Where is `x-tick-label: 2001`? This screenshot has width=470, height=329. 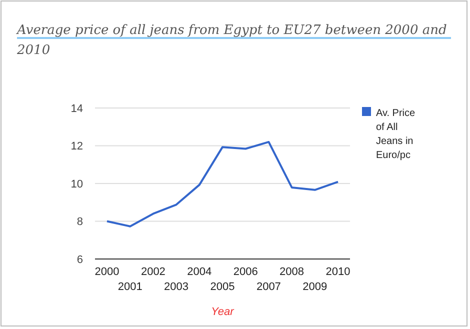
x-tick-label: 2001 is located at coordinates (130, 287).